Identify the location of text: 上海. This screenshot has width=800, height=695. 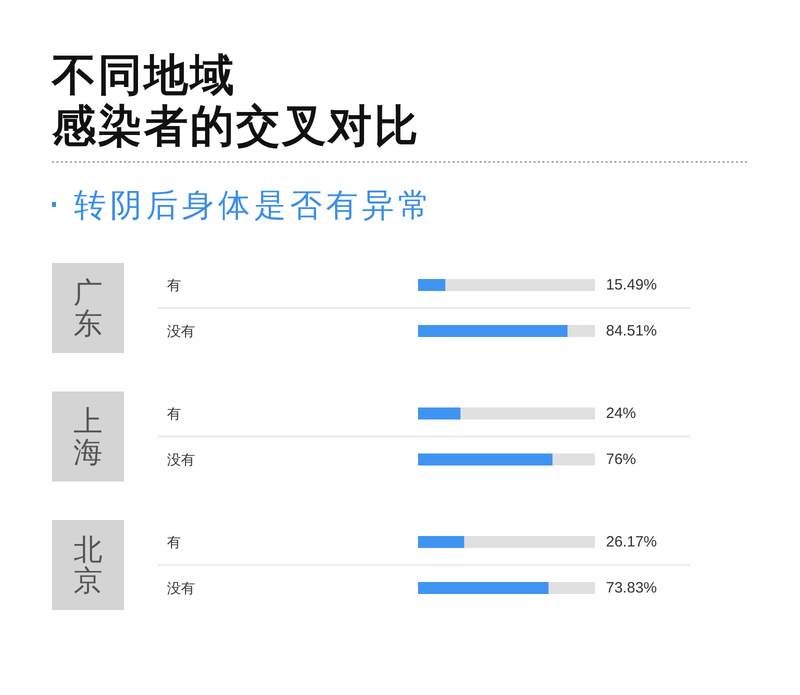
(88, 437).